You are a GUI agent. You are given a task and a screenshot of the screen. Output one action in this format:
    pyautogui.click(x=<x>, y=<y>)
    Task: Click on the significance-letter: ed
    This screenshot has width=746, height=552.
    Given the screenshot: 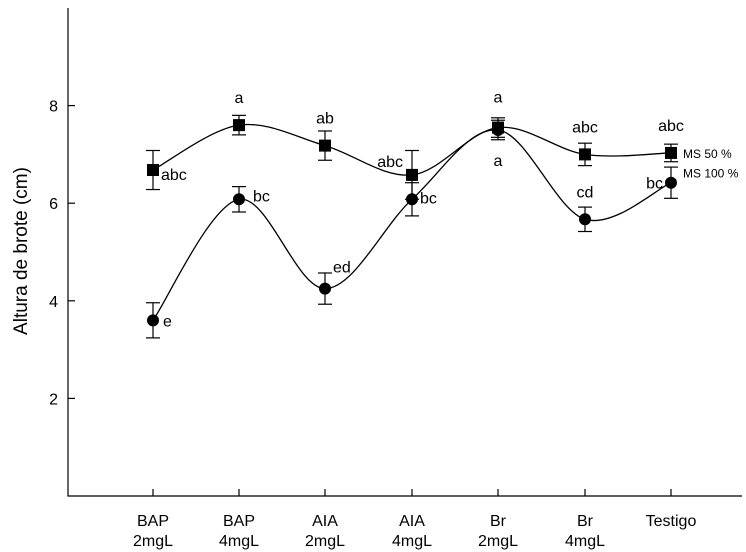 What is the action you would take?
    pyautogui.click(x=342, y=268)
    